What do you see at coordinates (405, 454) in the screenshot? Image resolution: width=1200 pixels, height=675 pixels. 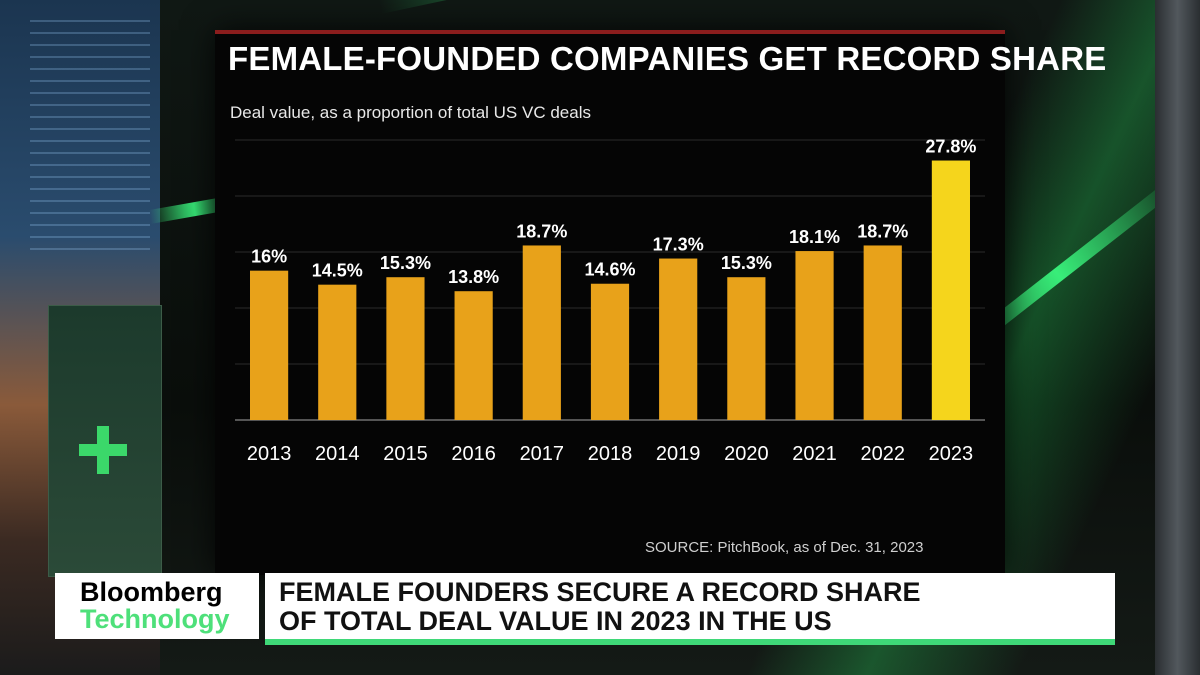 I see `x-tick-2015: 2015` at bounding box center [405, 454].